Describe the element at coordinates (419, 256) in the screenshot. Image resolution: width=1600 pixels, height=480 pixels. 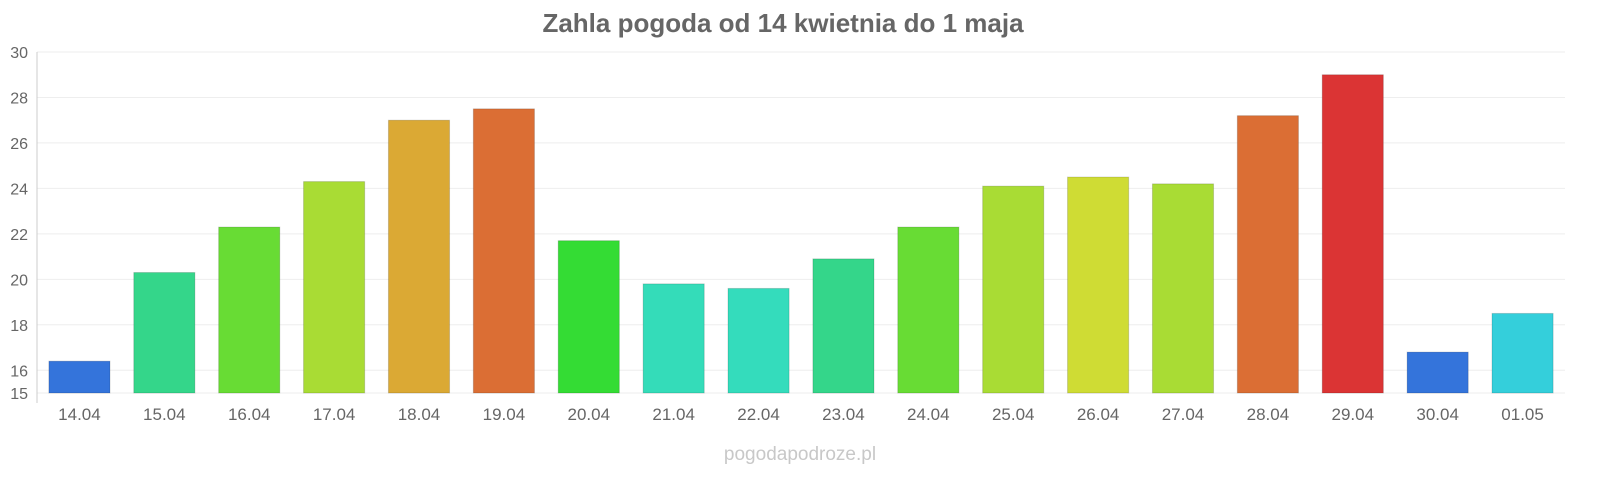
I see `bar-18.04` at that location.